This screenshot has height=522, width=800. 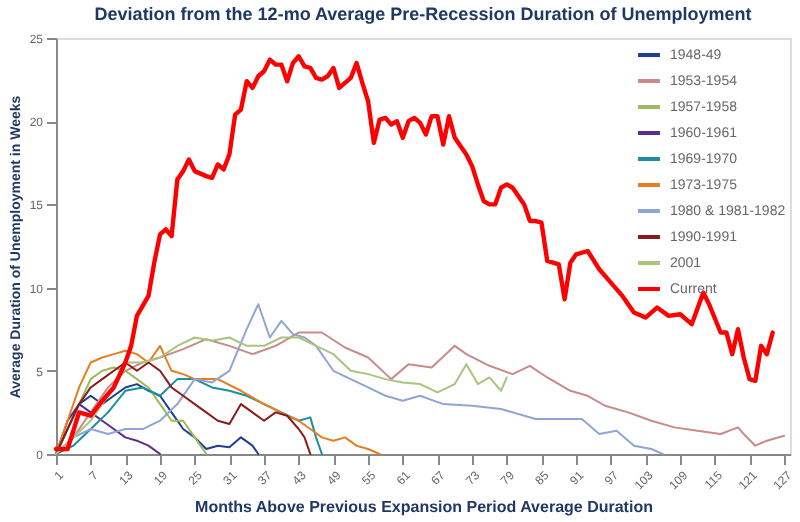 I want to click on x-axis-title: Months Above Previous Expansion Period Average Duration, so click(x=424, y=506).